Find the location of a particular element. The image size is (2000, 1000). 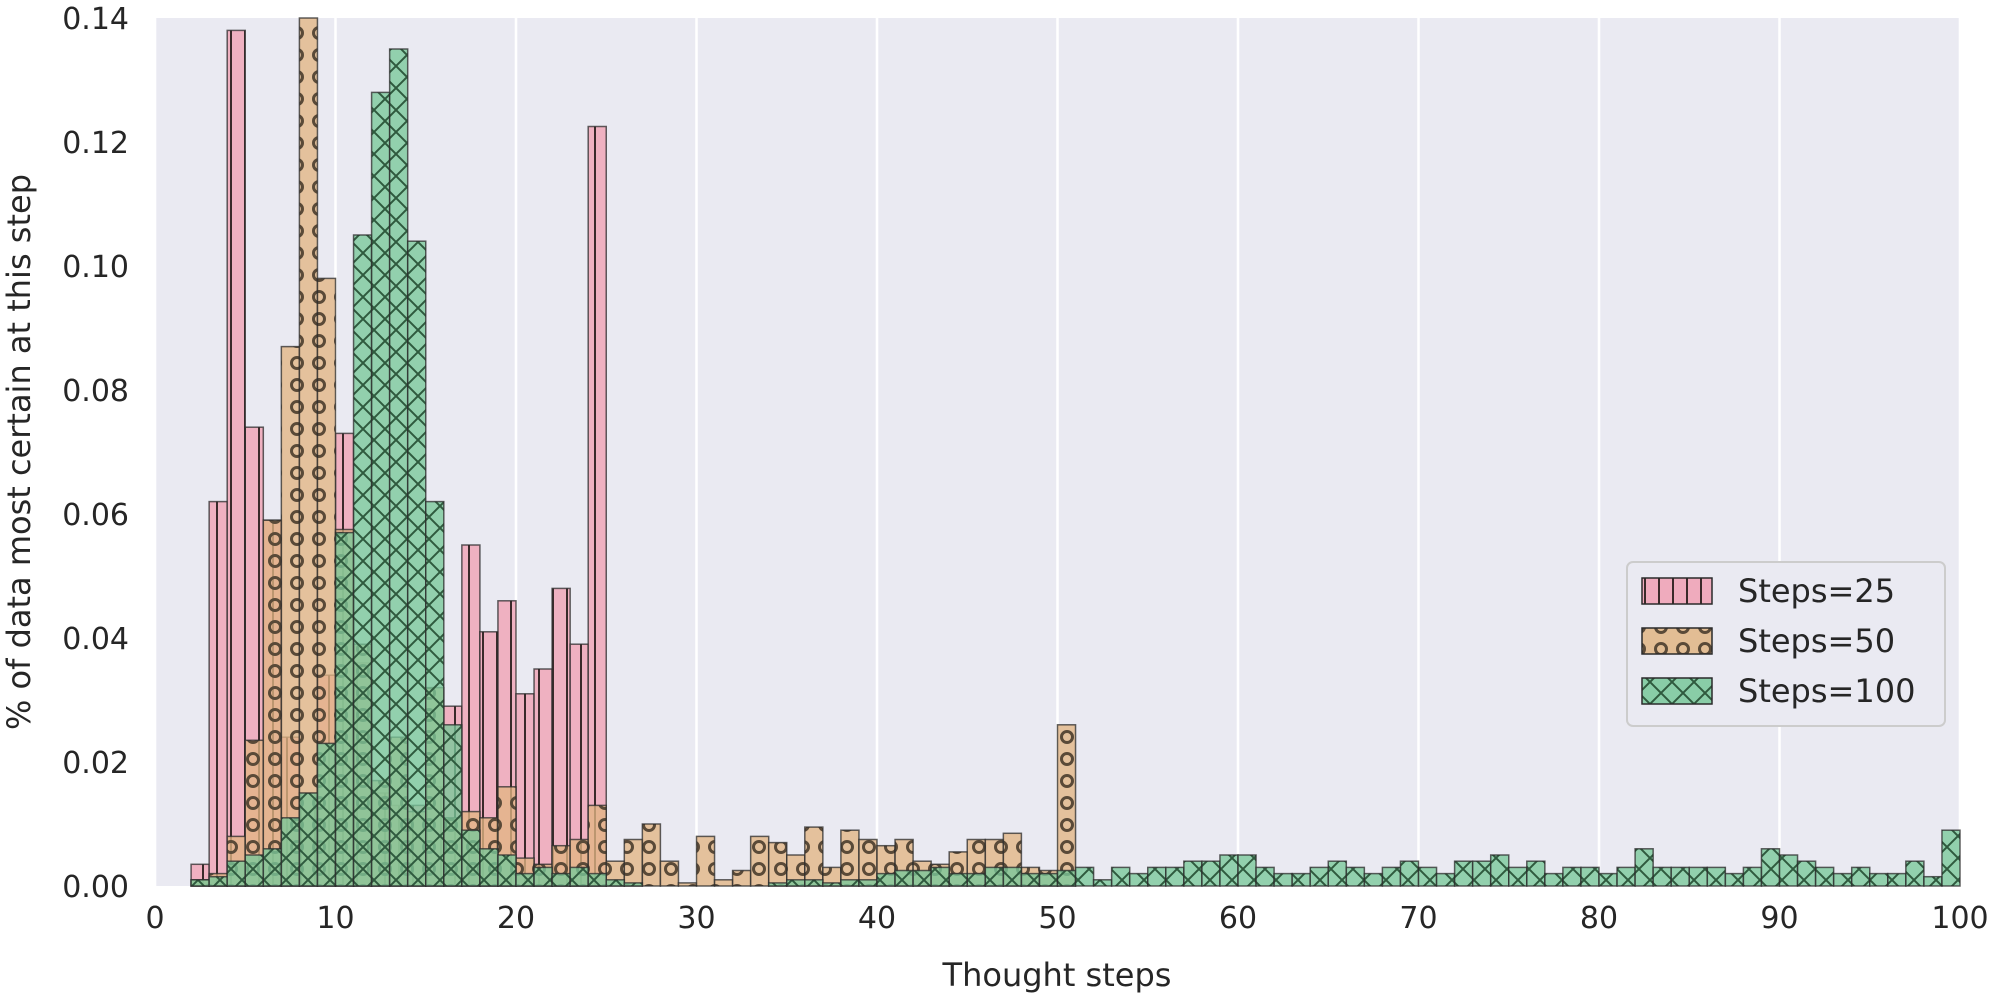

x-tick-label: 50 is located at coordinates (1057, 918).